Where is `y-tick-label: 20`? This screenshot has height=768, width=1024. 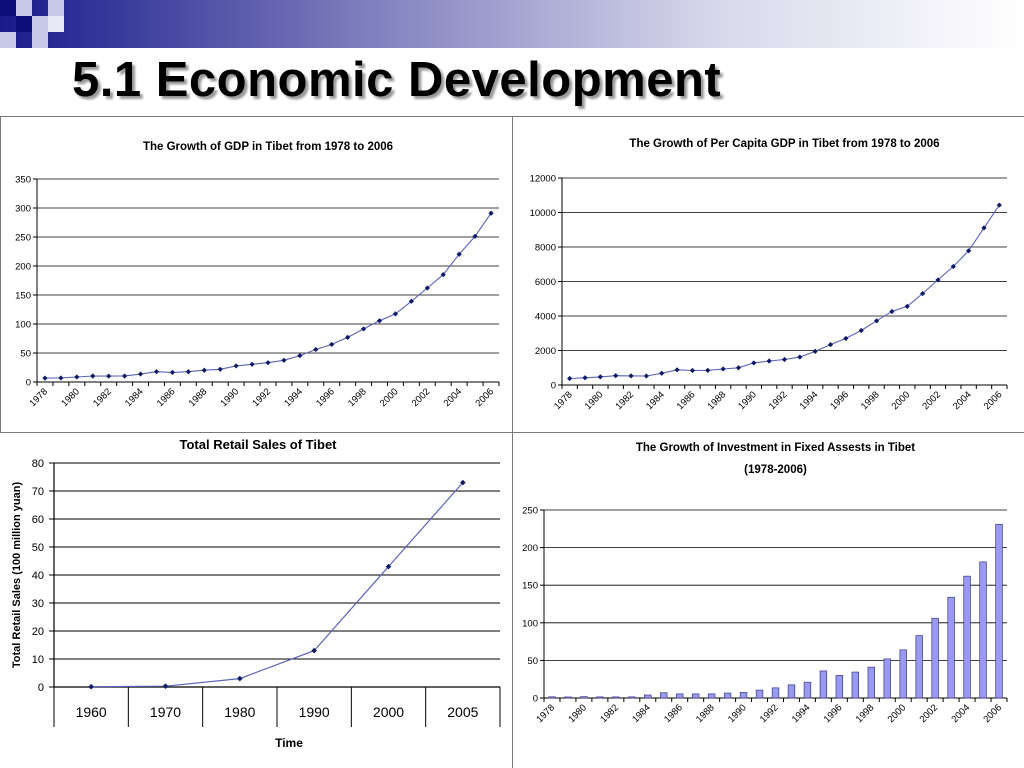
y-tick-label: 20 is located at coordinates (38, 632).